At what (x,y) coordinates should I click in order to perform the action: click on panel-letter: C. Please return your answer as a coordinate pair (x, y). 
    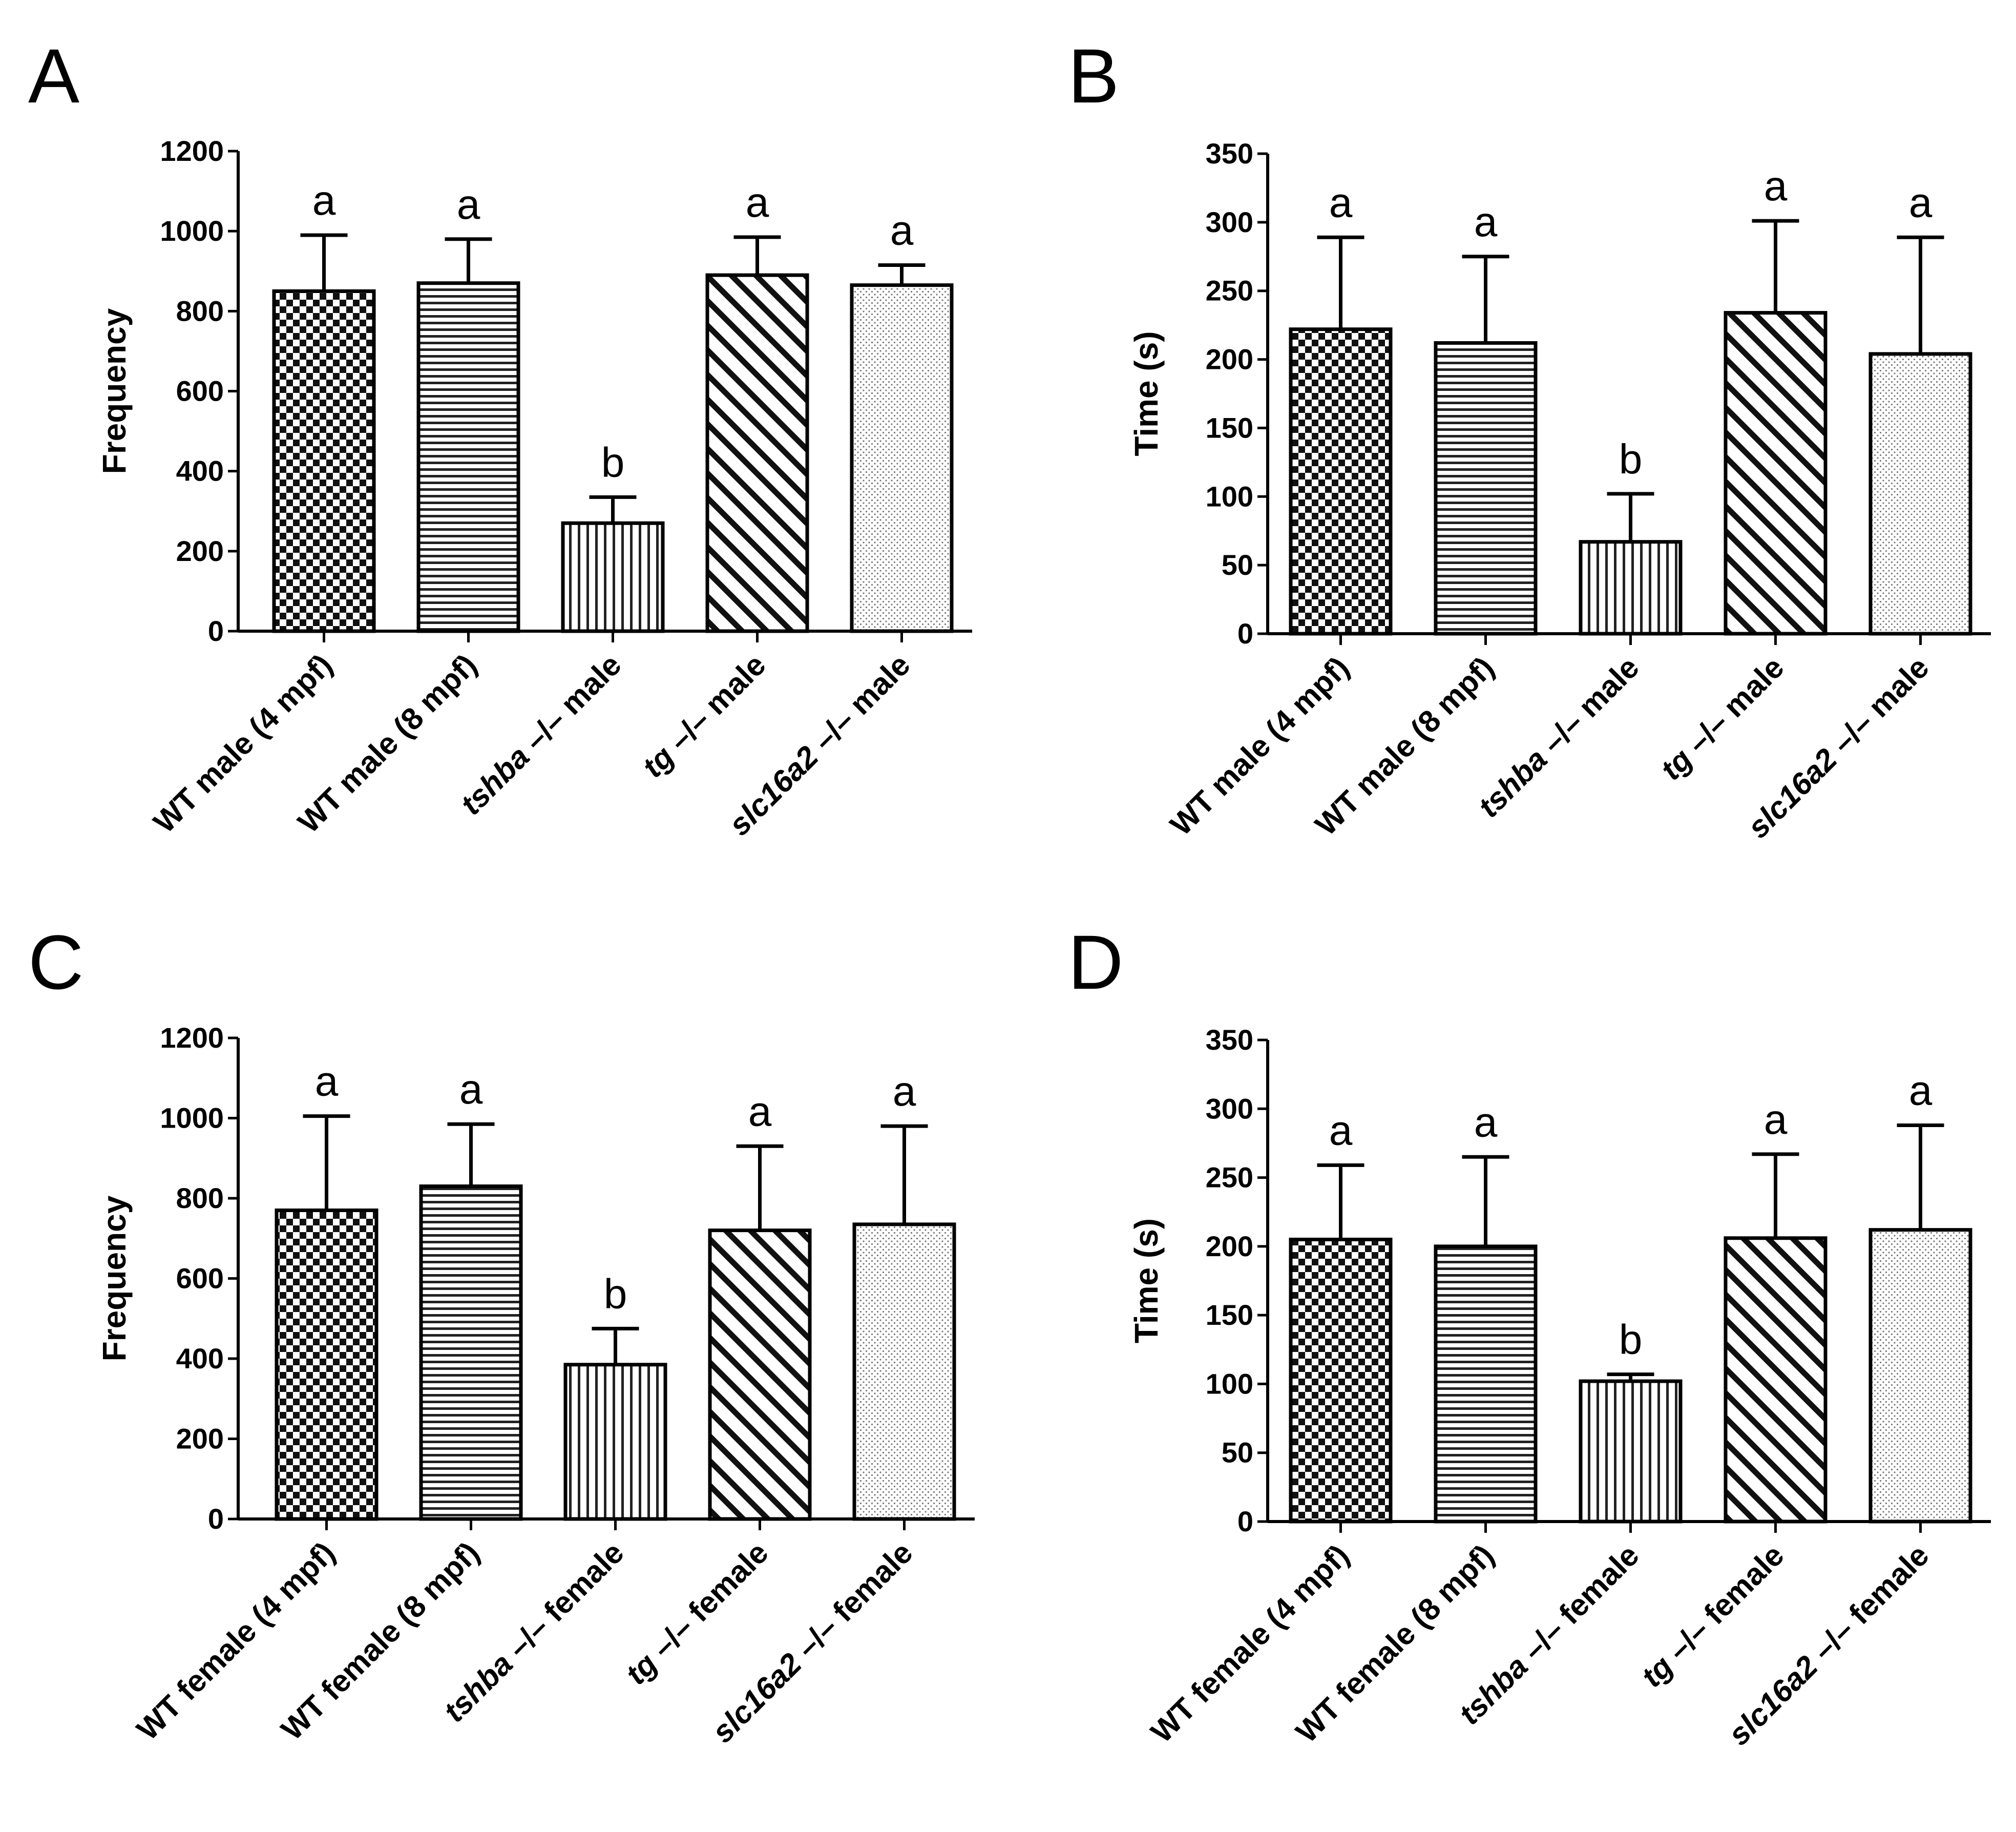
    Looking at the image, I should click on (55, 962).